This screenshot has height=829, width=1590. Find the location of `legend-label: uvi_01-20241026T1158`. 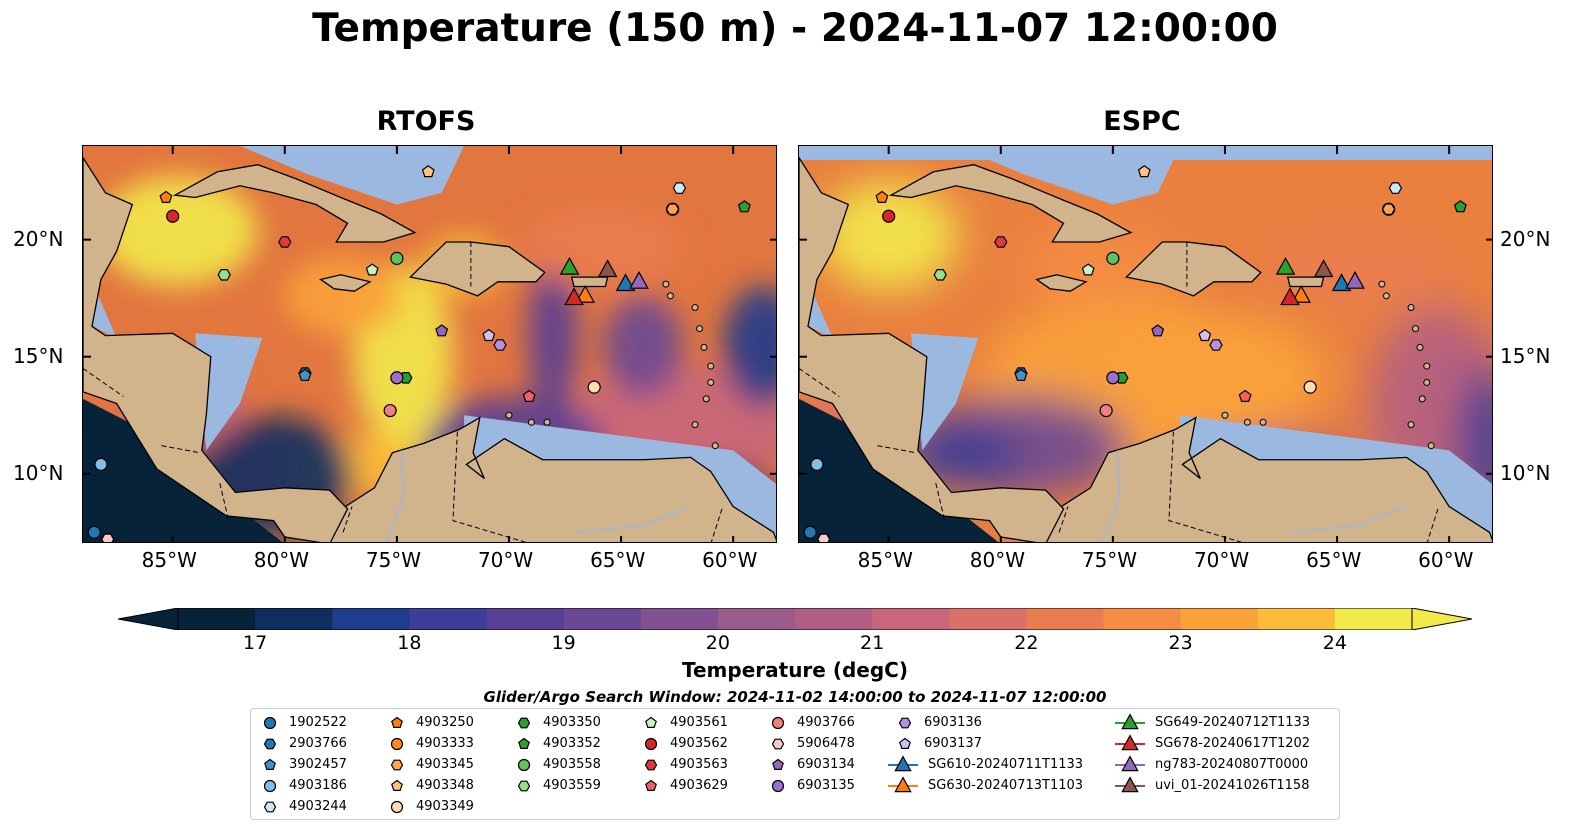

legend-label: uvi_01-20241026T1158 is located at coordinates (1232, 785).